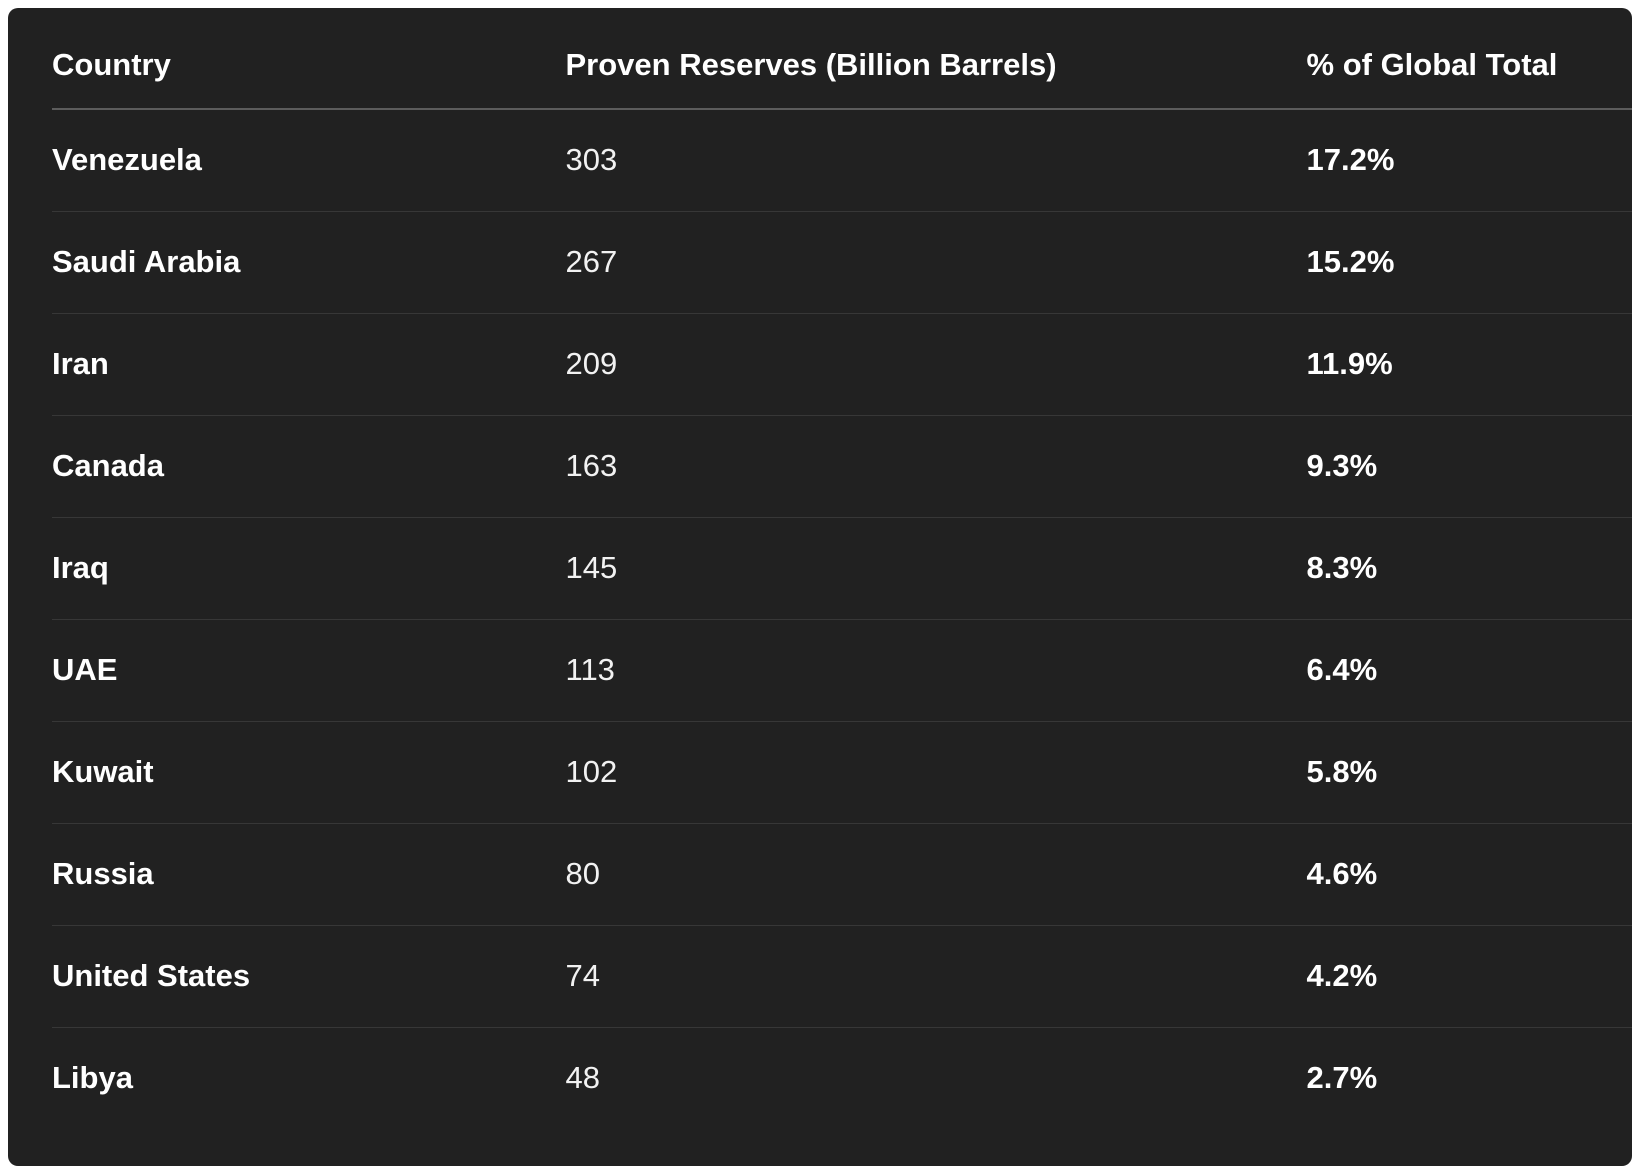  I want to click on table-row: UAE 113 6.4%, so click(842, 670).